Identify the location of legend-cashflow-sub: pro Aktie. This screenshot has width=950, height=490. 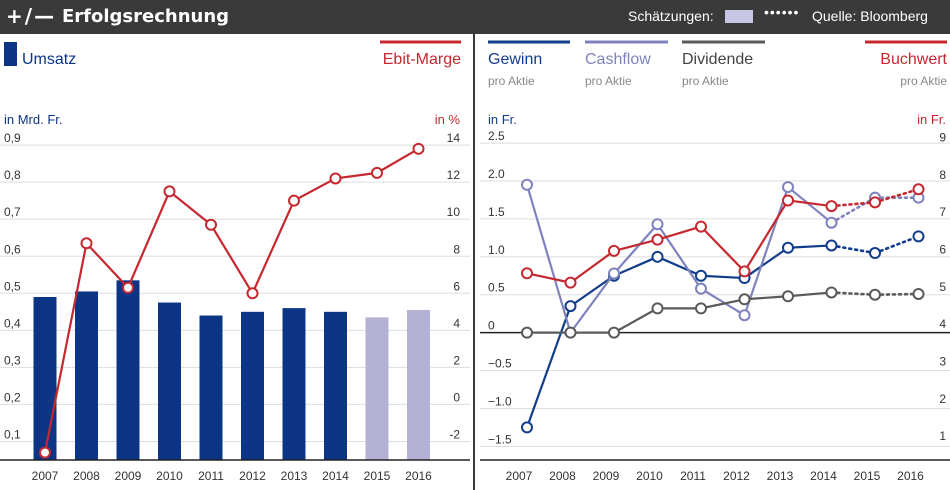
(608, 81).